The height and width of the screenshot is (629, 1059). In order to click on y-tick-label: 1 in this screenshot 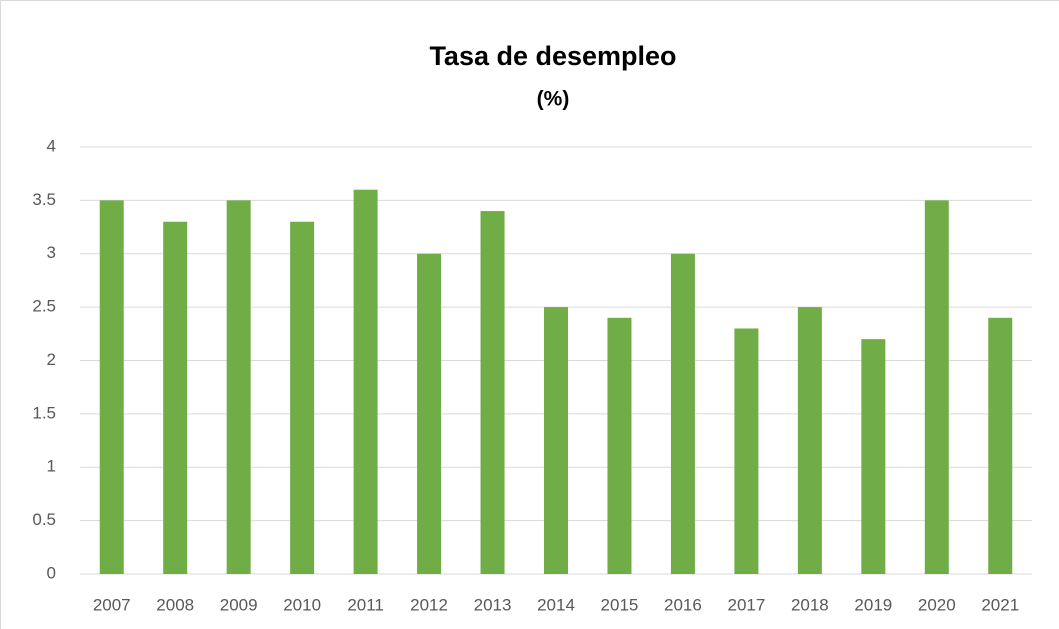, I will do `click(51, 466)`.